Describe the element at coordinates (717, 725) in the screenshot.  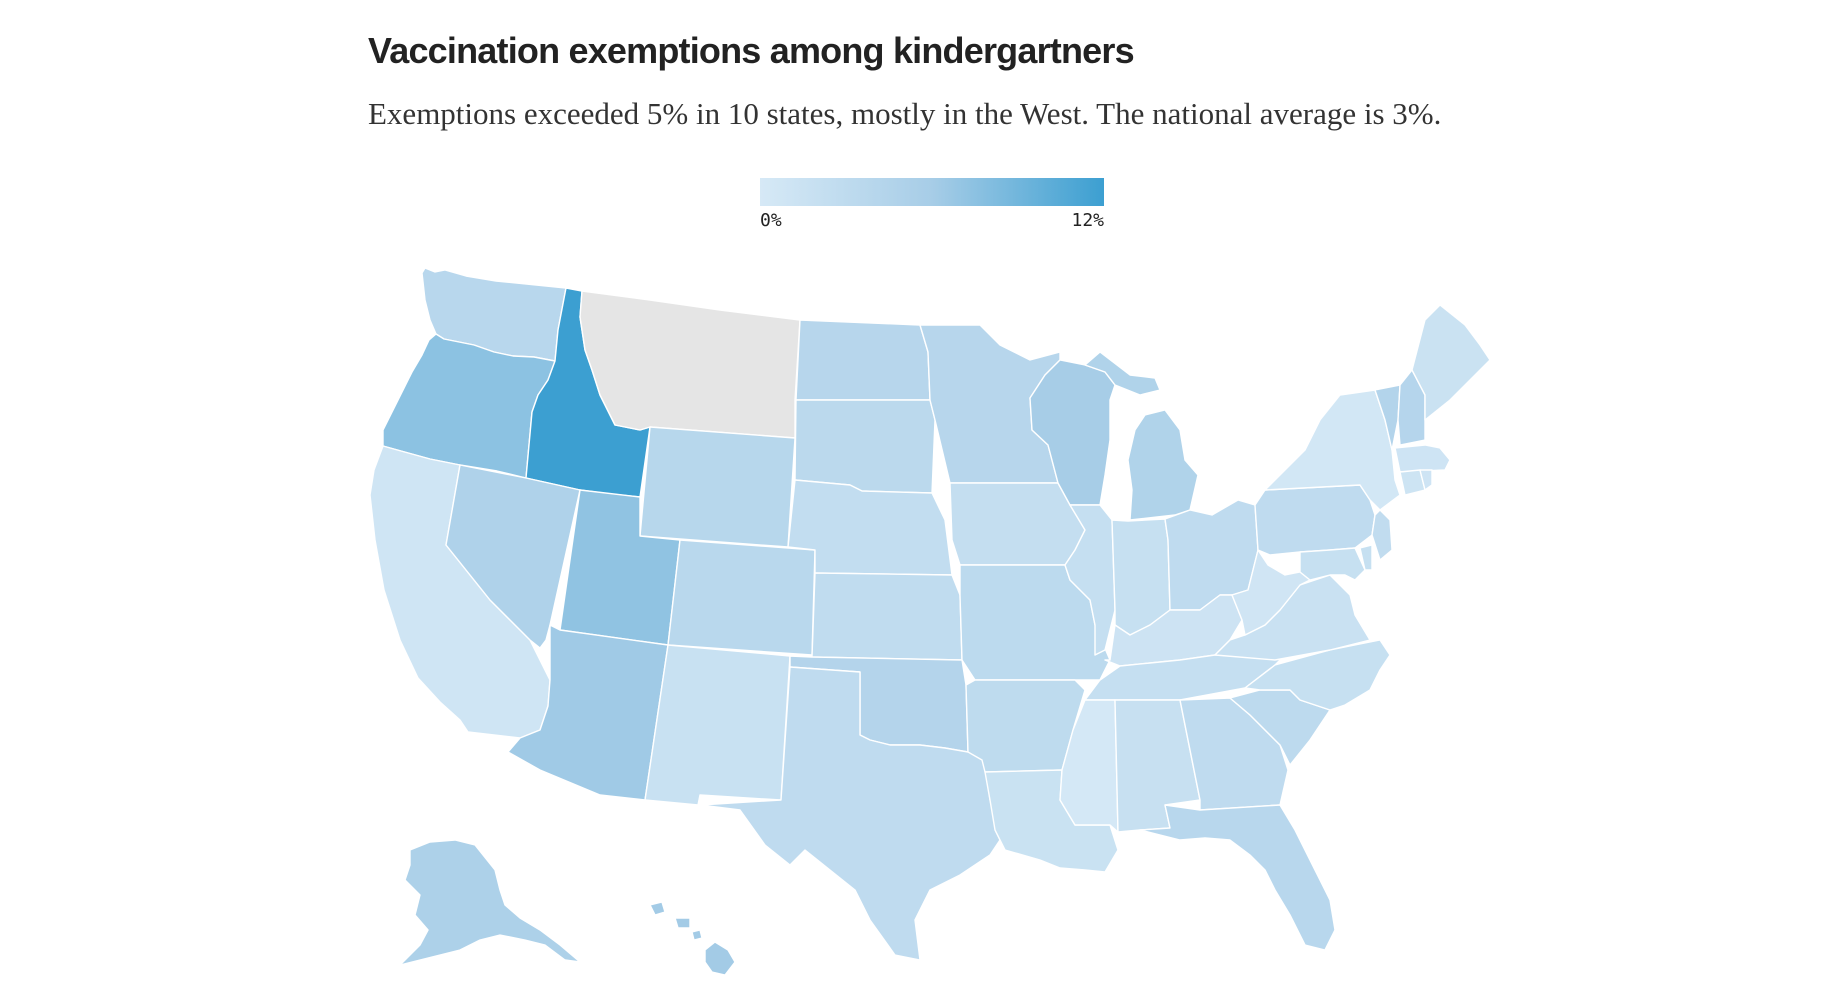
I see `state-nm` at that location.